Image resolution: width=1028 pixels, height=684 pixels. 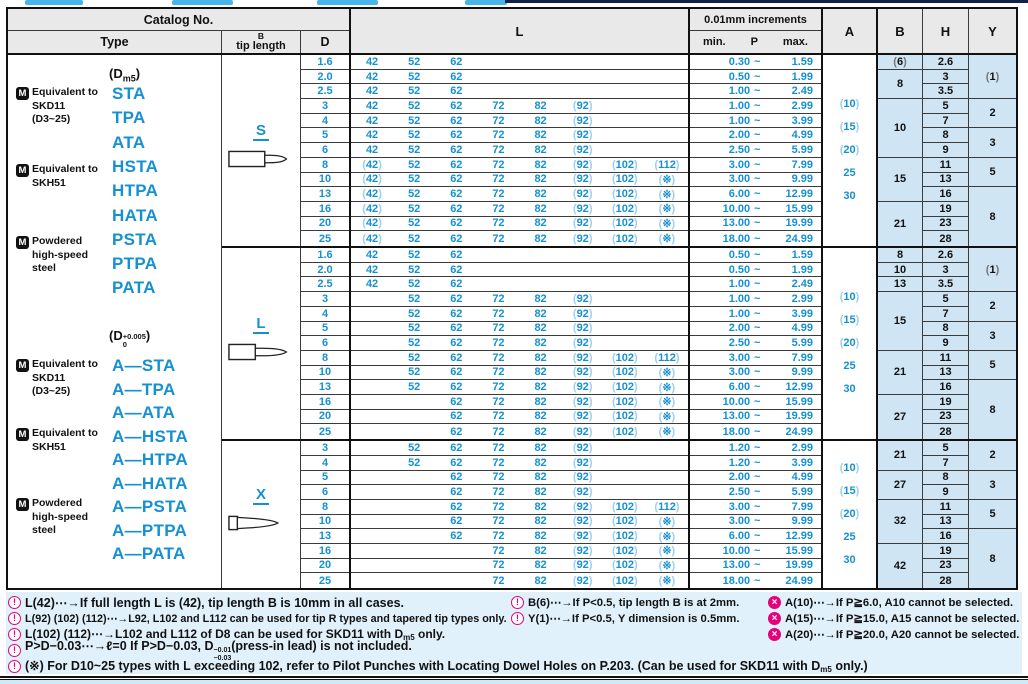 What do you see at coordinates (326, 151) in the screenshot?
I see `d-column: 1.6 2.0 2.5 3 4 5 6 8 10 13 16 20 25` at bounding box center [326, 151].